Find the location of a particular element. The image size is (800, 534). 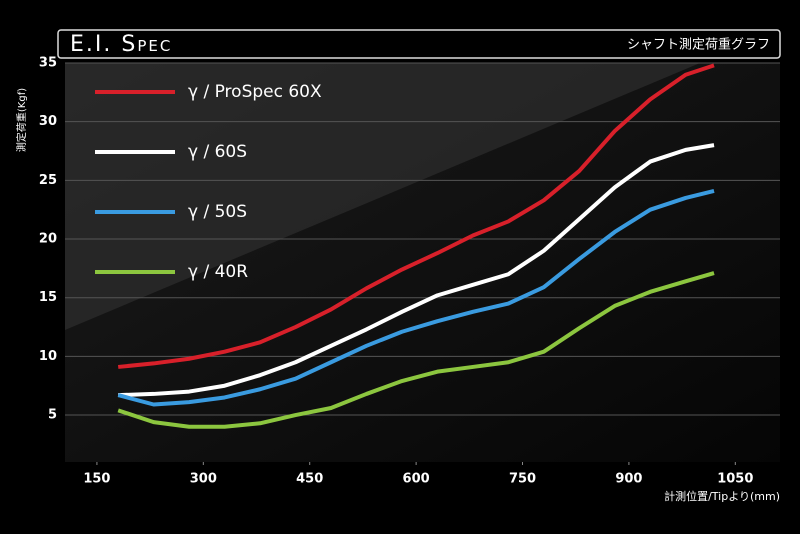

legend-label: γ / 50S is located at coordinates (217, 212).